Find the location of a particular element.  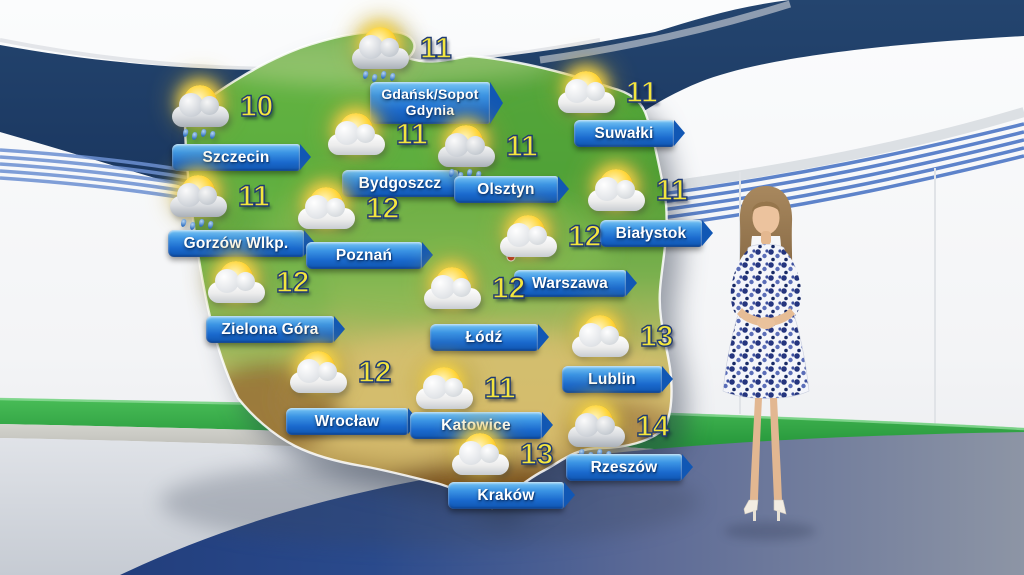

right-stripe-band is located at coordinates (834, 176).